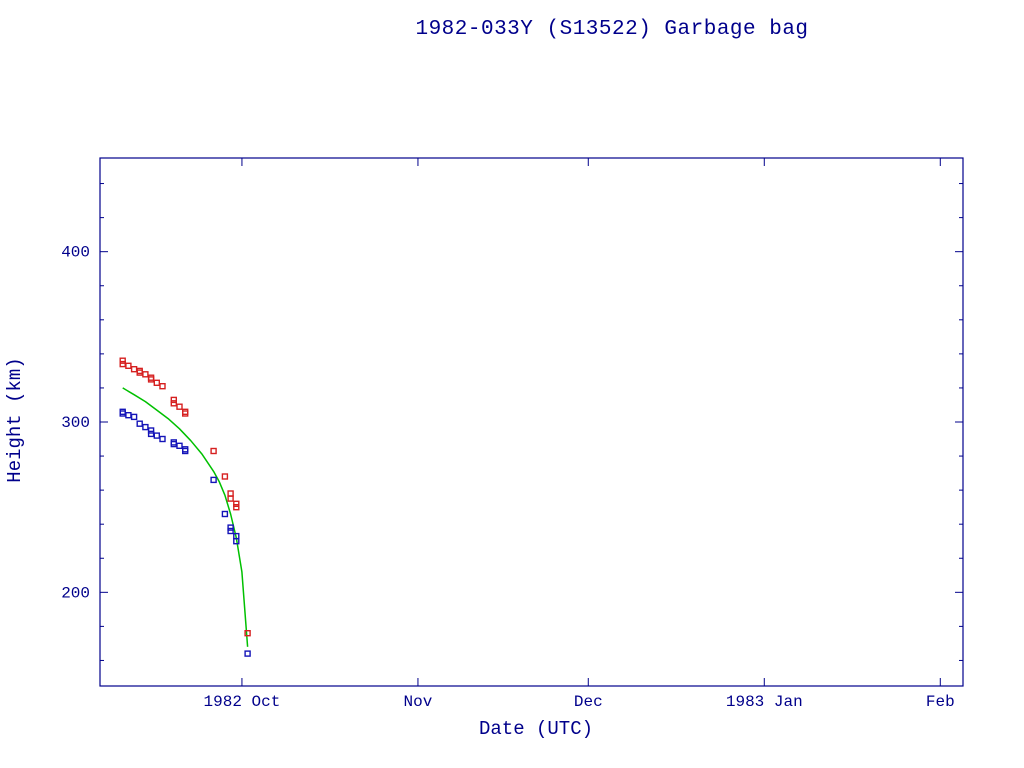 Image resolution: width=1024 pixels, height=768 pixels. What do you see at coordinates (940, 702) in the screenshot?
I see `x-tick-label: Feb` at bounding box center [940, 702].